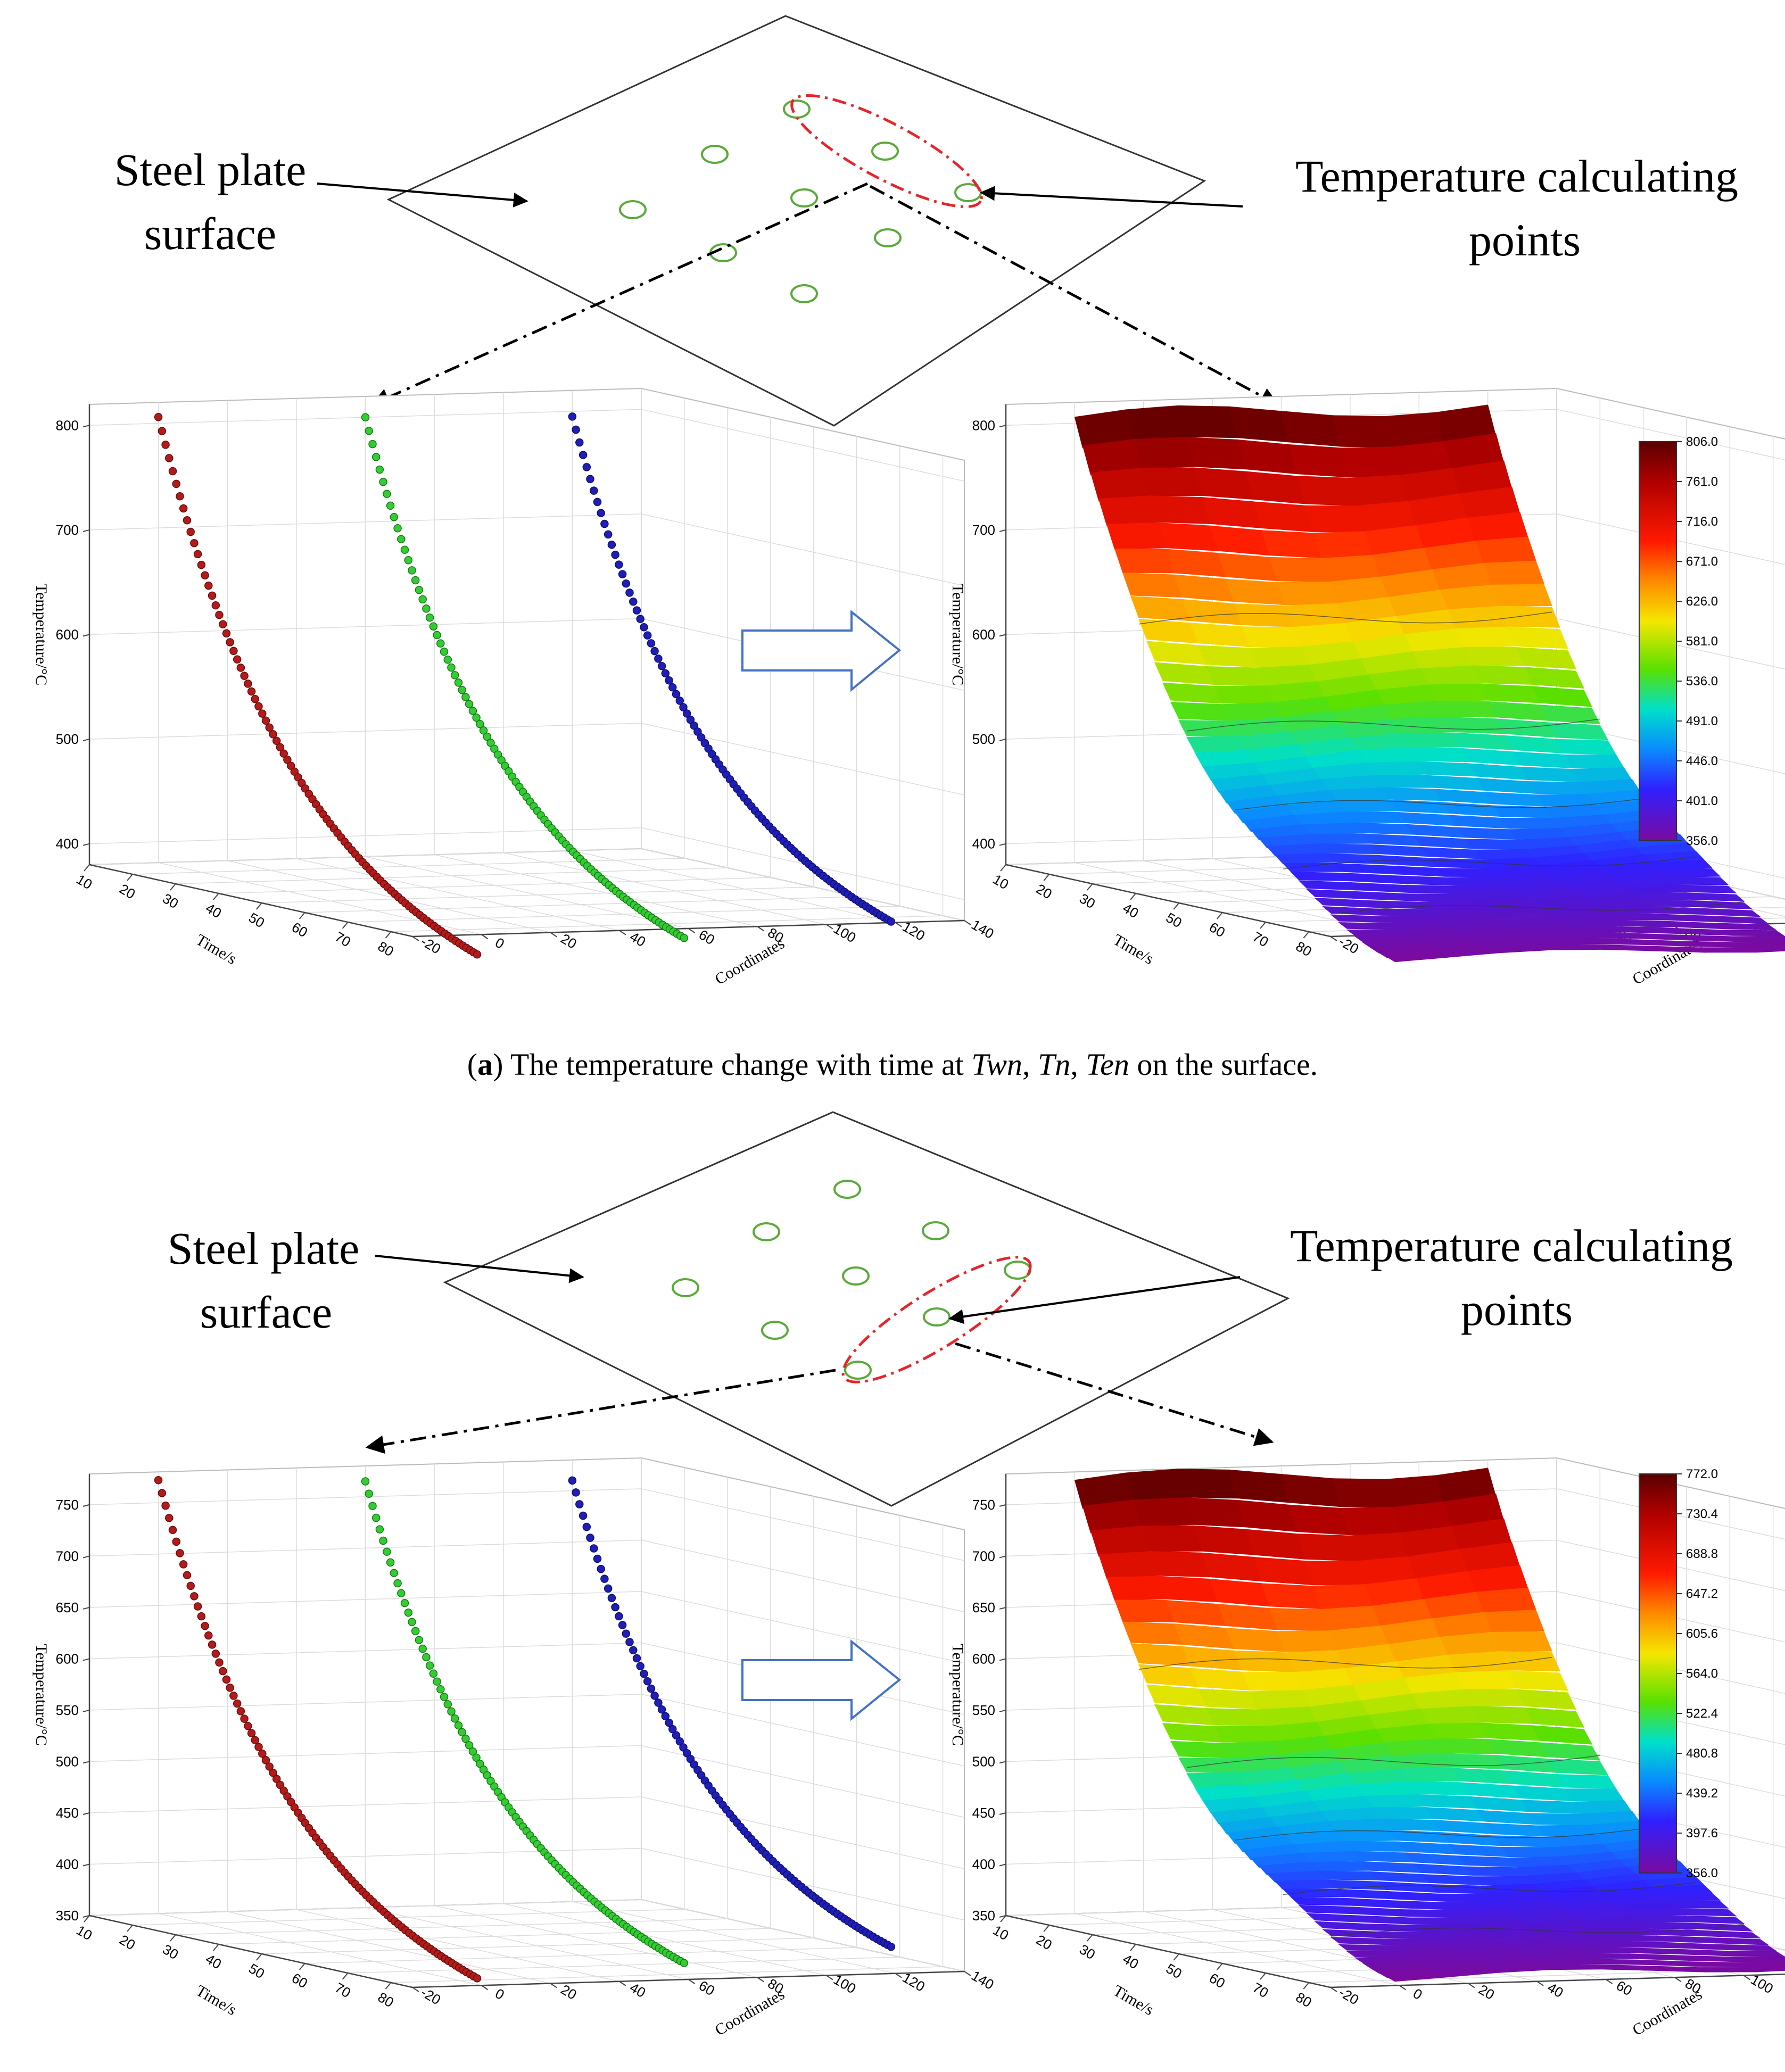 Image resolution: width=1785 pixels, height=2072 pixels. Describe the element at coordinates (1074, 295) in the screenshot. I see `dashdot-arrow-right-a` at that location.